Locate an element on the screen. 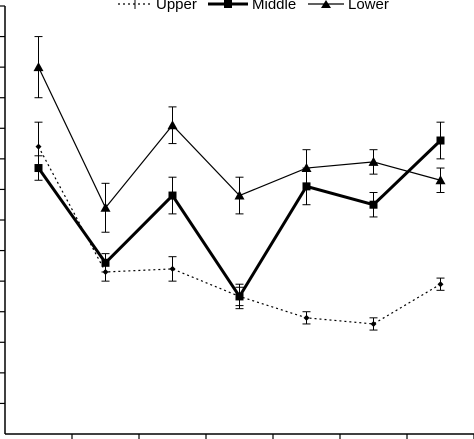 The image size is (474, 439). legend-marker-middle is located at coordinates (228, 4).